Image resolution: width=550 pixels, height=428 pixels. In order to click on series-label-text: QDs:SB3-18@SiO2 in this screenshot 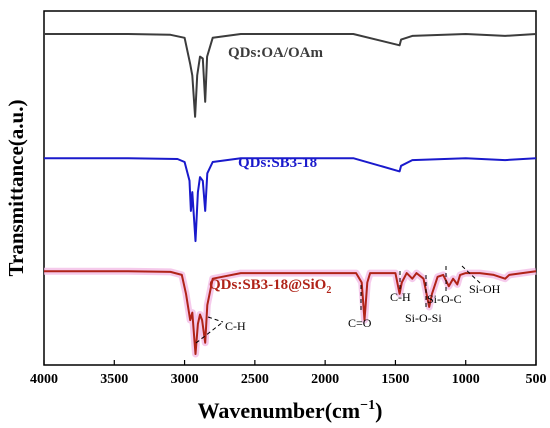, I will do `click(270, 286)`.